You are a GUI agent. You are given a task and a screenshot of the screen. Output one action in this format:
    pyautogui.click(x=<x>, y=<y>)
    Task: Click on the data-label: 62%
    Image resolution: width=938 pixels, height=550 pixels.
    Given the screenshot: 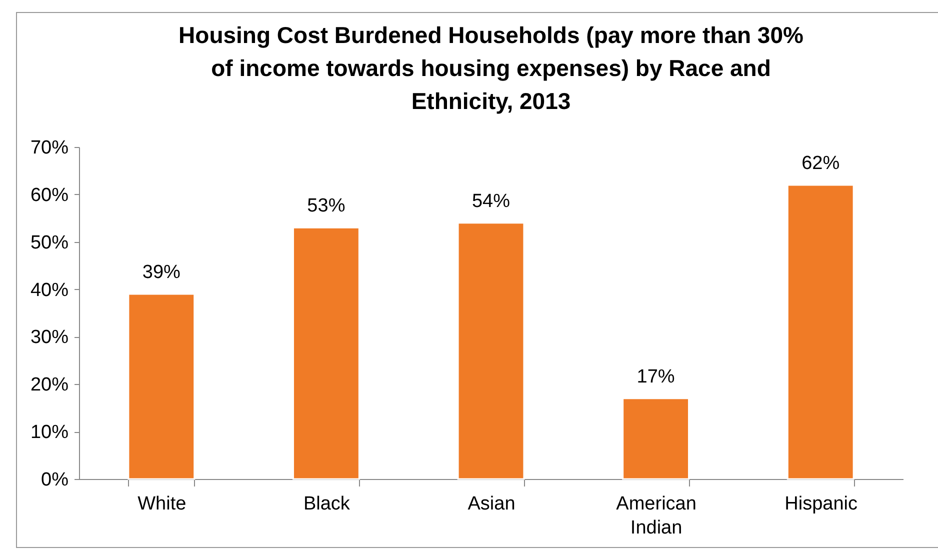 What is the action you would take?
    pyautogui.click(x=821, y=163)
    